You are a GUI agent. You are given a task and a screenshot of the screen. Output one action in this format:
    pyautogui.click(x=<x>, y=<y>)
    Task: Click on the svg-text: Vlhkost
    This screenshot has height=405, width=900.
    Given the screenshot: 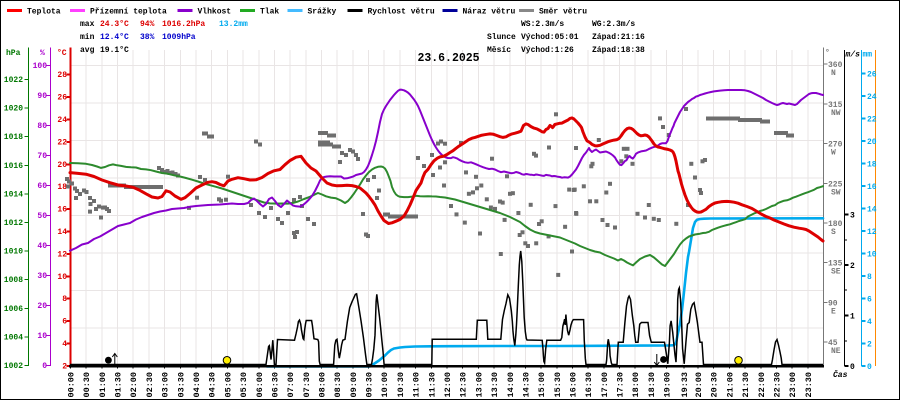 What is the action you would take?
    pyautogui.click(x=215, y=12)
    